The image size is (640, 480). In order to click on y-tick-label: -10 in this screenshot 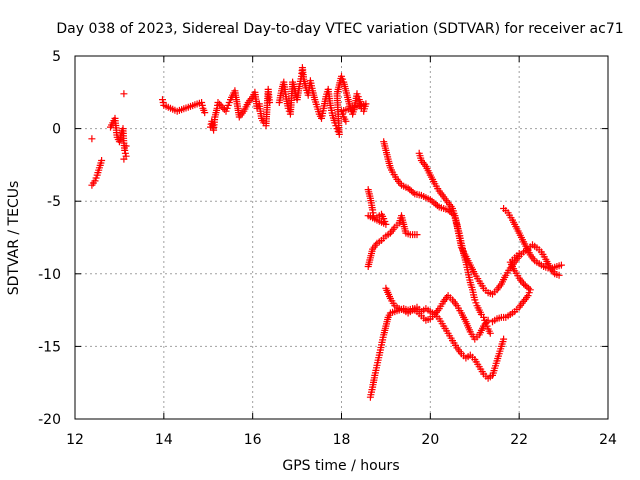, I will do `click(49, 275)`.